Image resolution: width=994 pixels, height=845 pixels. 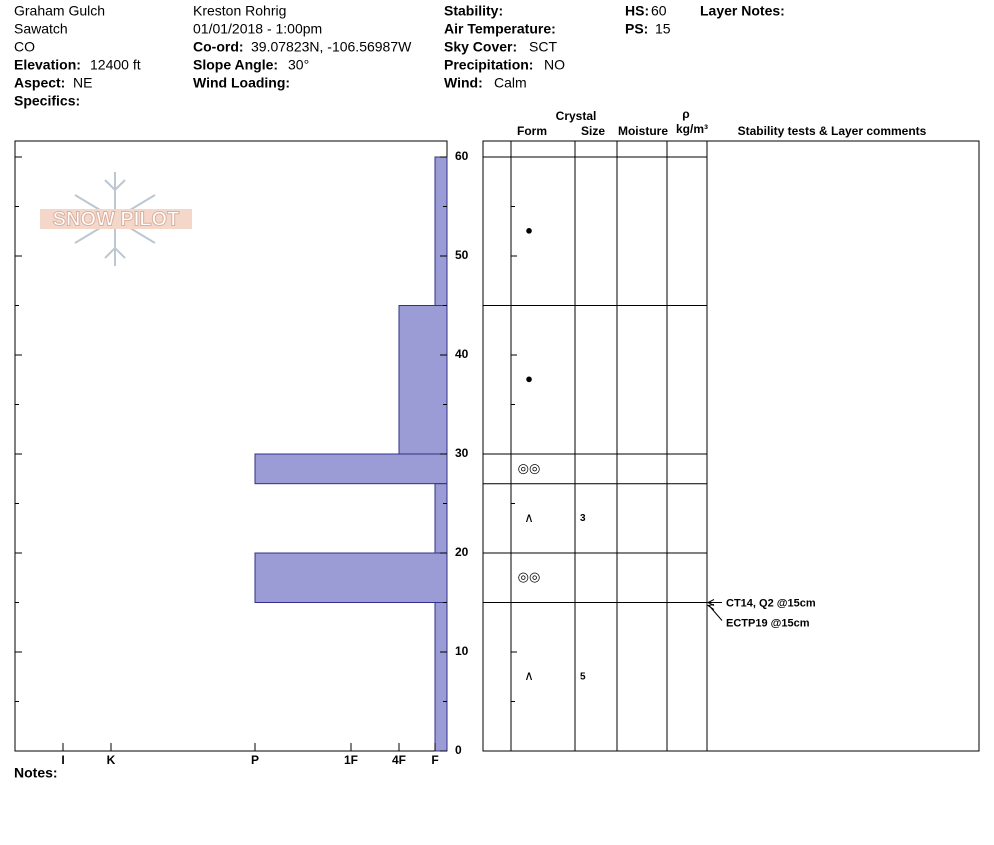 I want to click on value: 39.07823N, -106.56987W, so click(x=331, y=47).